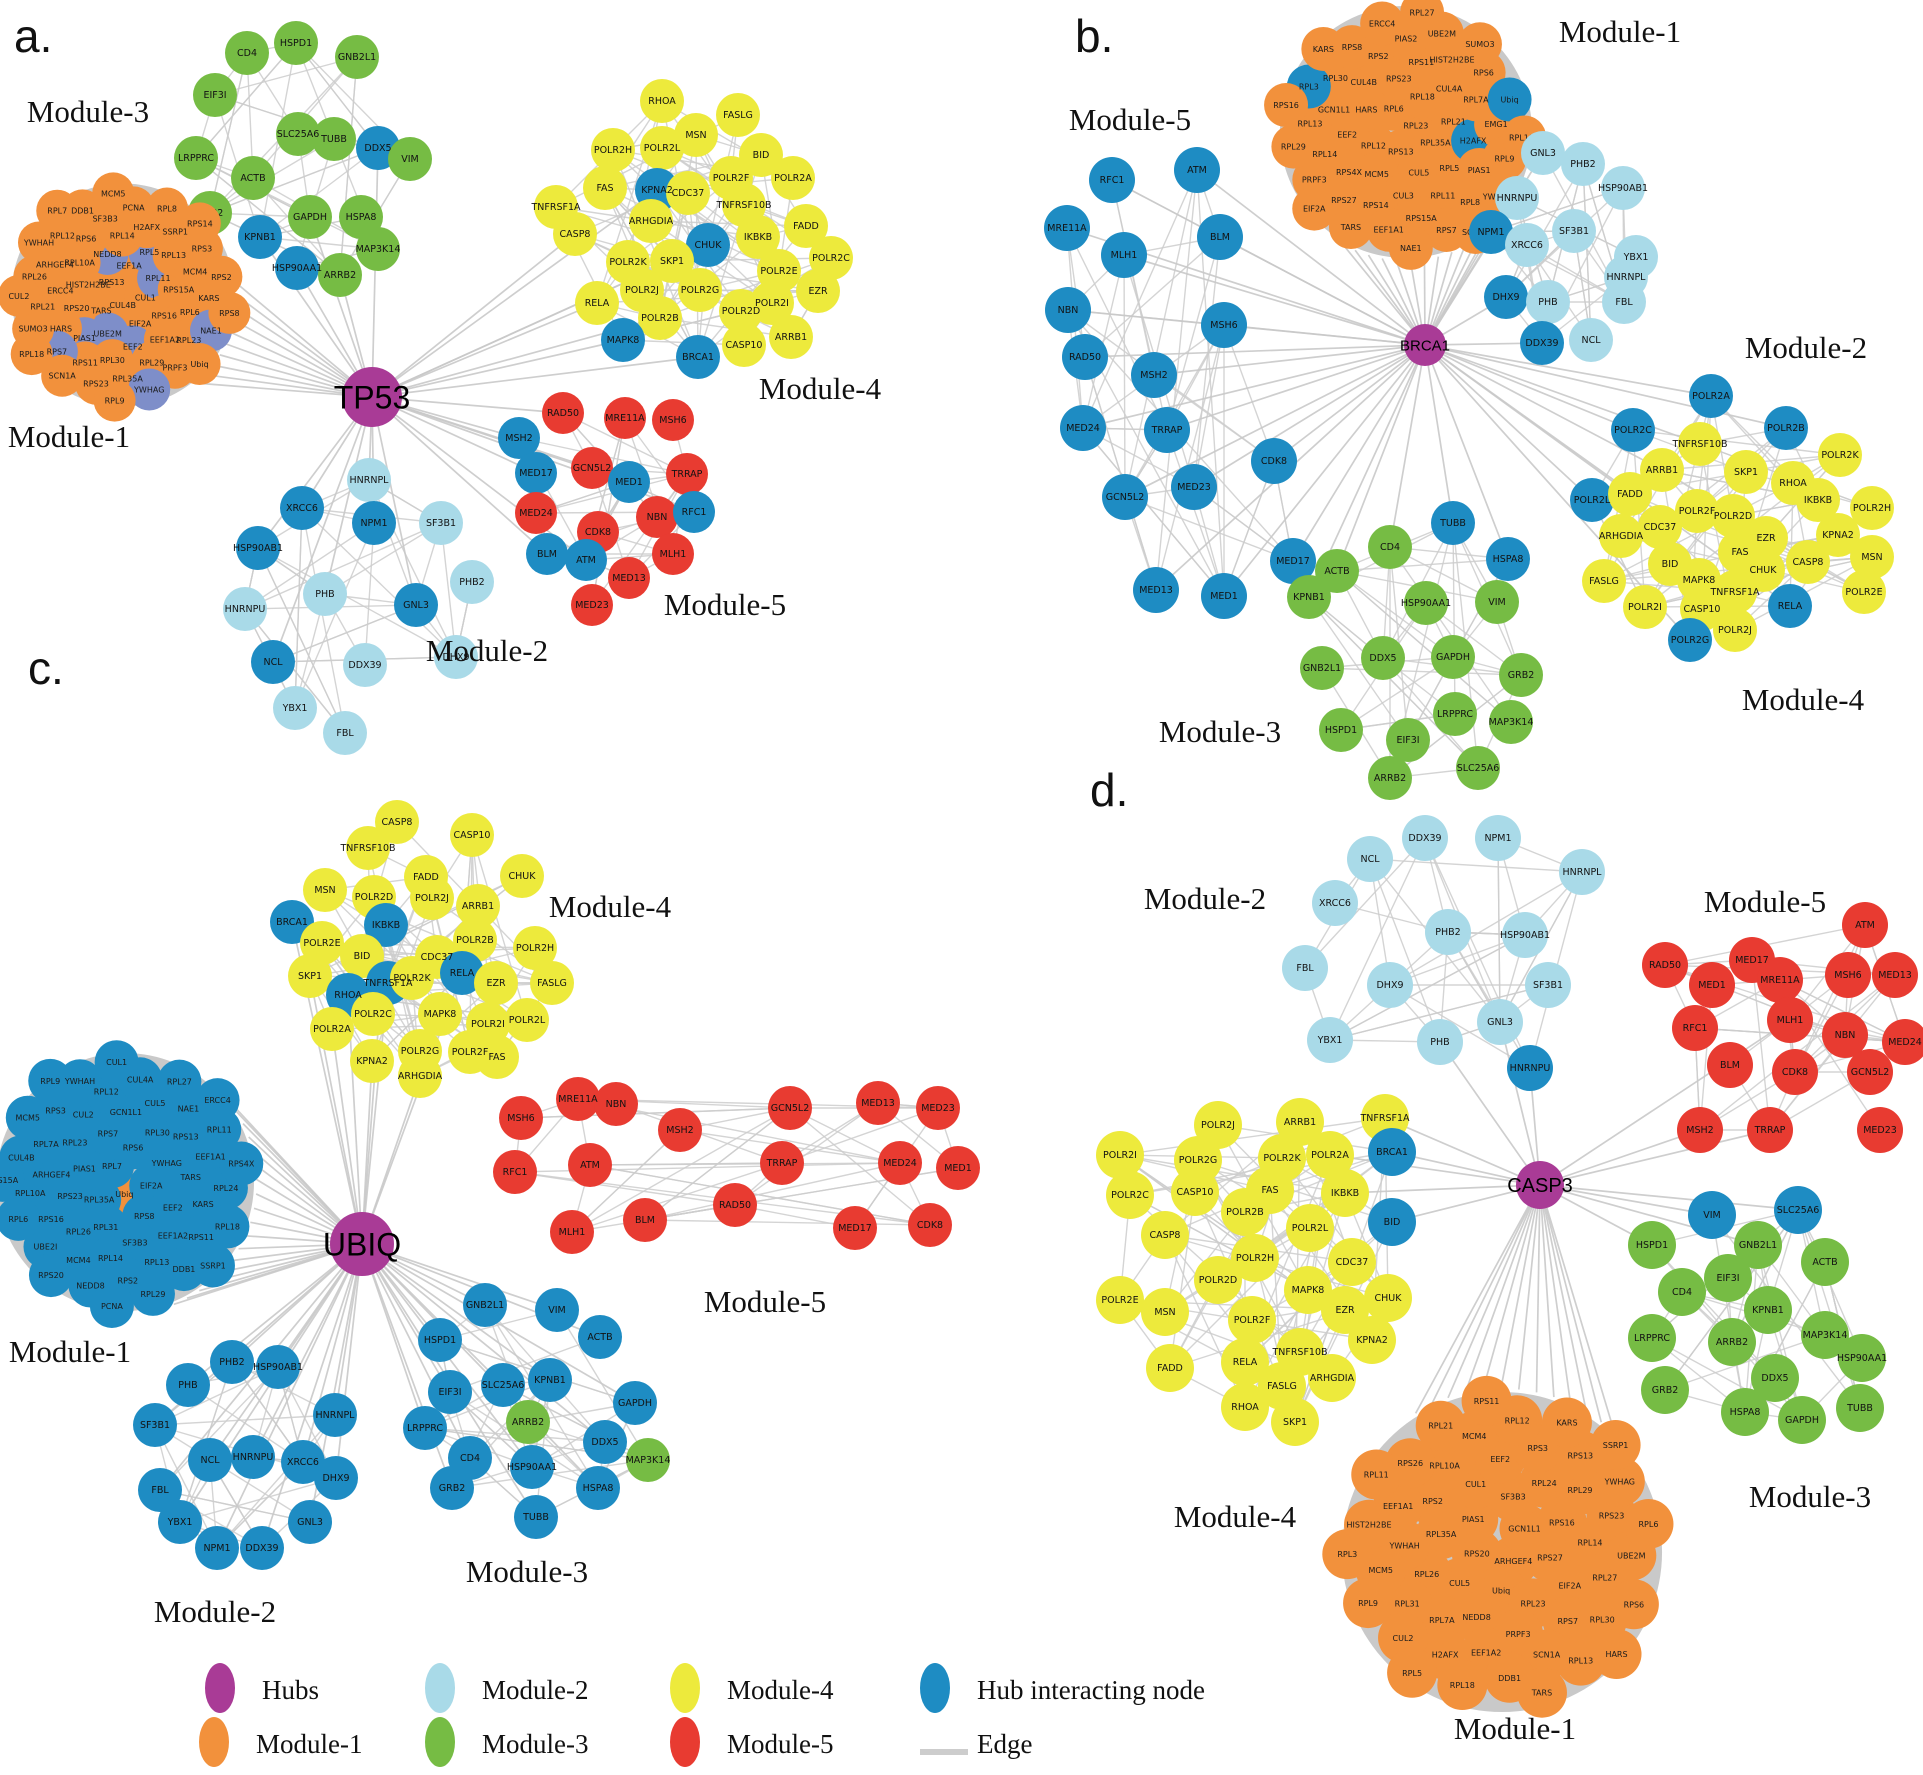 Image resolution: width=1923 pixels, height=1775 pixels. What do you see at coordinates (50, 1275) in the screenshot?
I see `node-RPS20` at bounding box center [50, 1275].